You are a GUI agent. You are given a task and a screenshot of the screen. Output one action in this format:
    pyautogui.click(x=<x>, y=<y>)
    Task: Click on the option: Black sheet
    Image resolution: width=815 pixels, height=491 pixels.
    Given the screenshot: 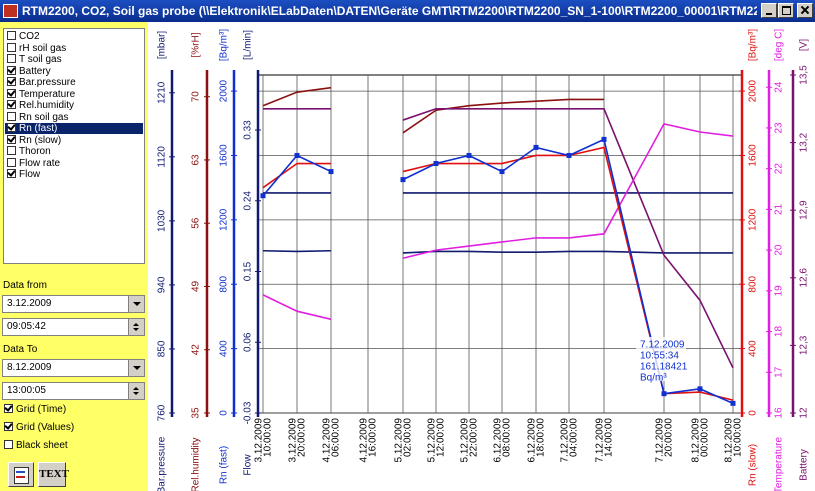 What is the action you would take?
    pyautogui.click(x=35, y=445)
    